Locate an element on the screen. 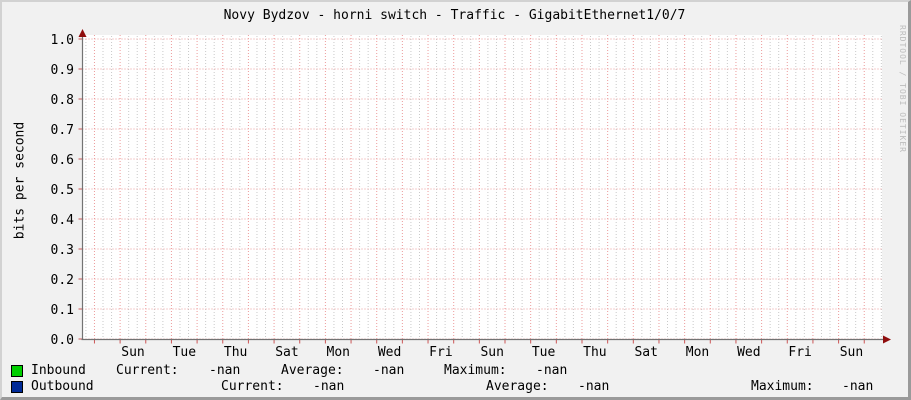 This screenshot has height=400, width=911. y-tick-label: 0.7 is located at coordinates (62, 130).